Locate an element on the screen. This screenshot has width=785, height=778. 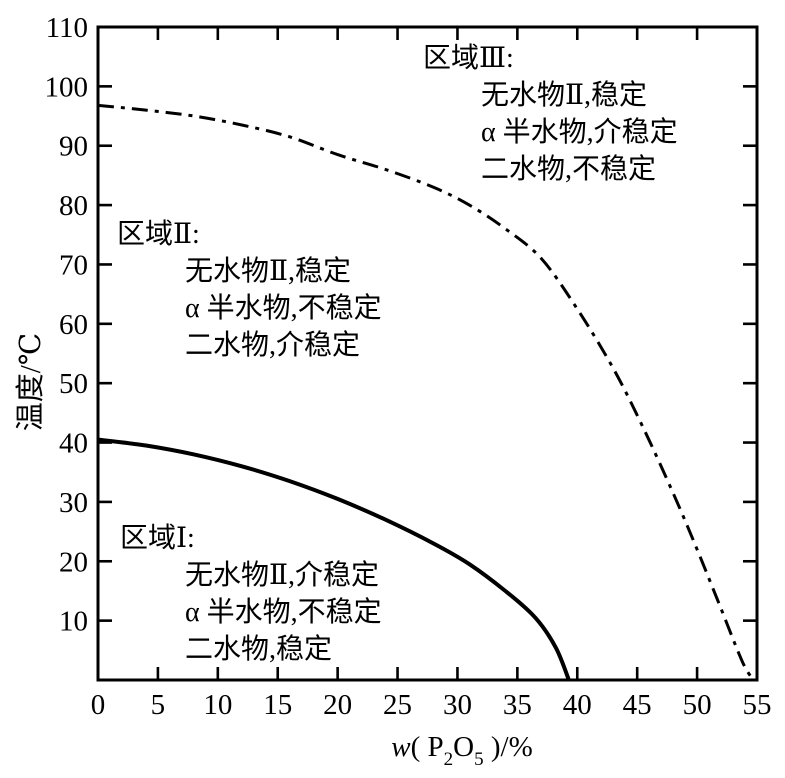
region-3-line-1: 无水物Ⅱ,稳定 is located at coordinates (564, 95).